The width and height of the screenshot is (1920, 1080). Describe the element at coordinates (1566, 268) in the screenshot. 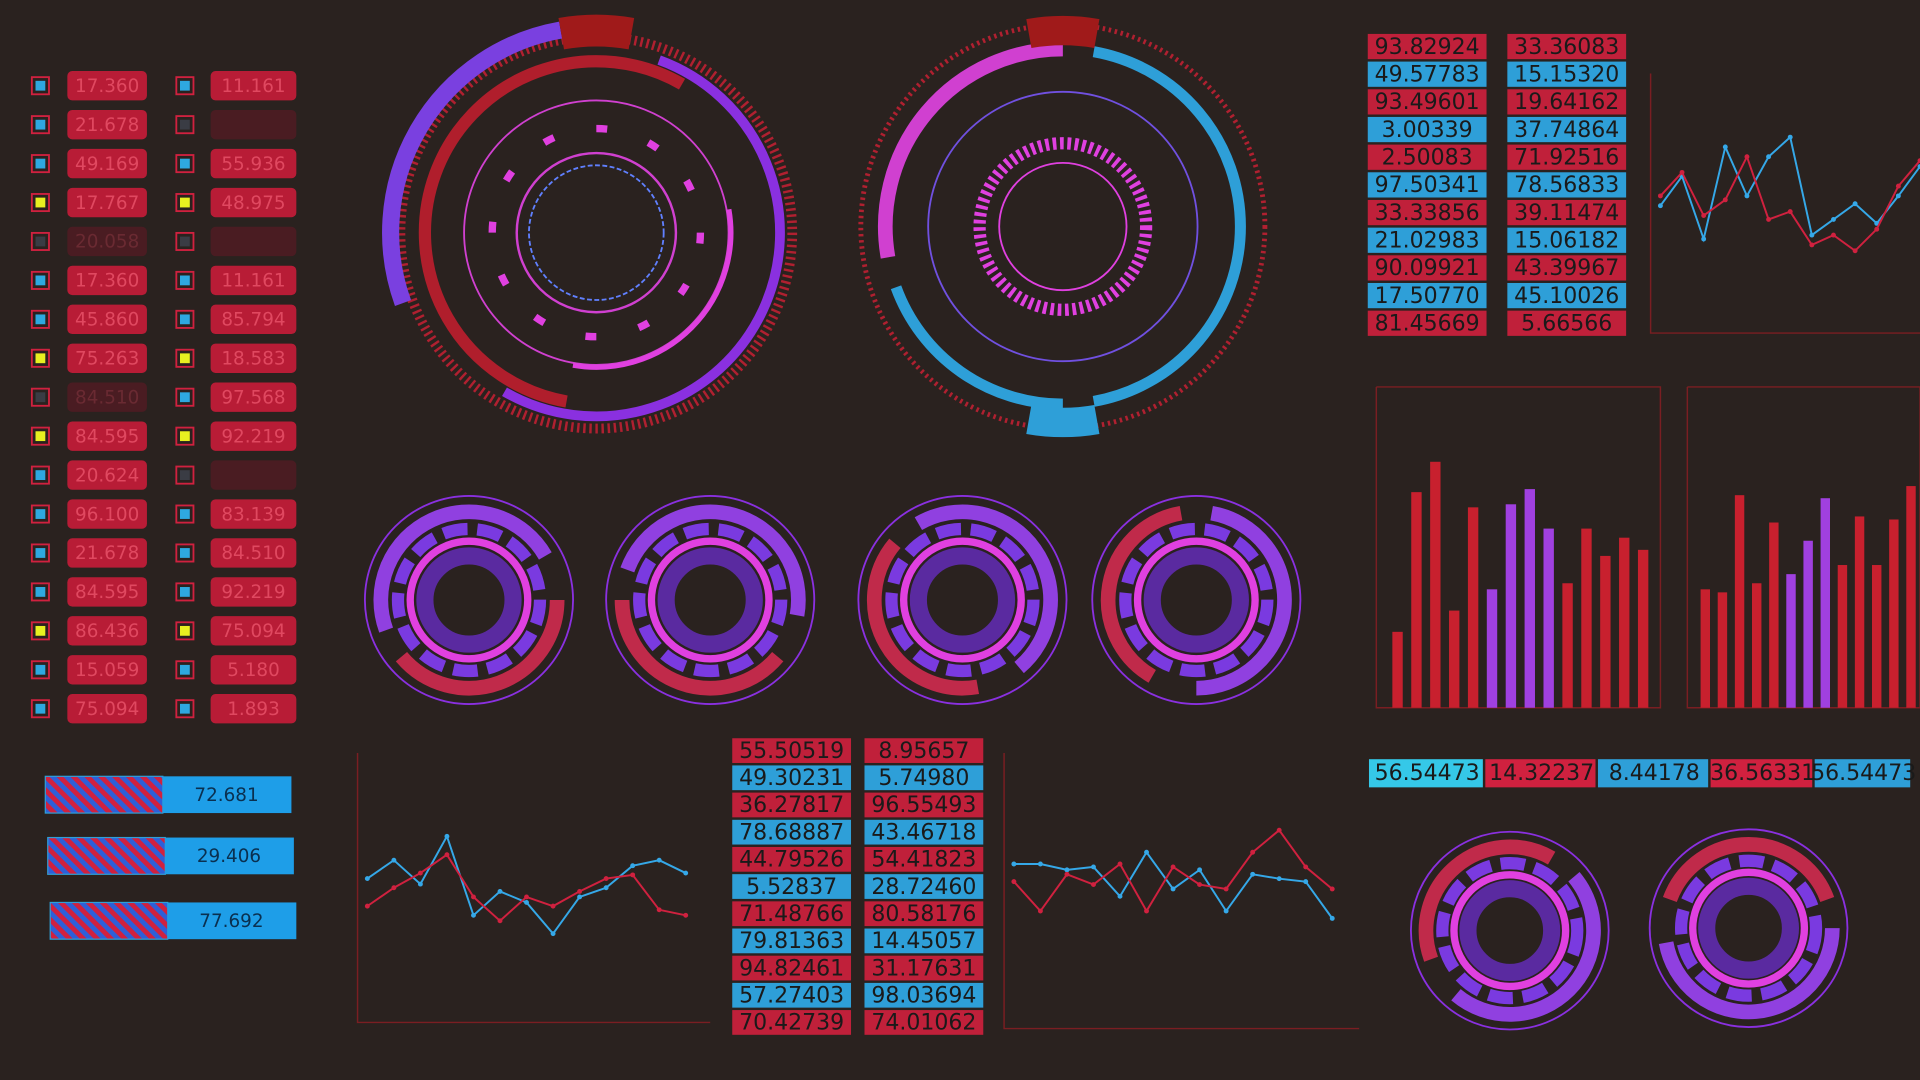

I see `table-value: 43.39967` at that location.